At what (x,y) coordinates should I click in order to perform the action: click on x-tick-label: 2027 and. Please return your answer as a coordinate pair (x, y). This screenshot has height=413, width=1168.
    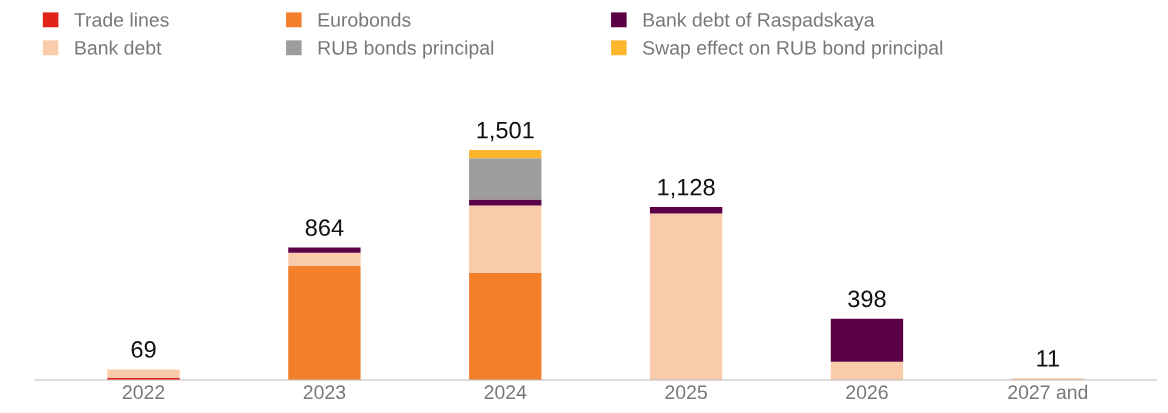
    Looking at the image, I should click on (1048, 392).